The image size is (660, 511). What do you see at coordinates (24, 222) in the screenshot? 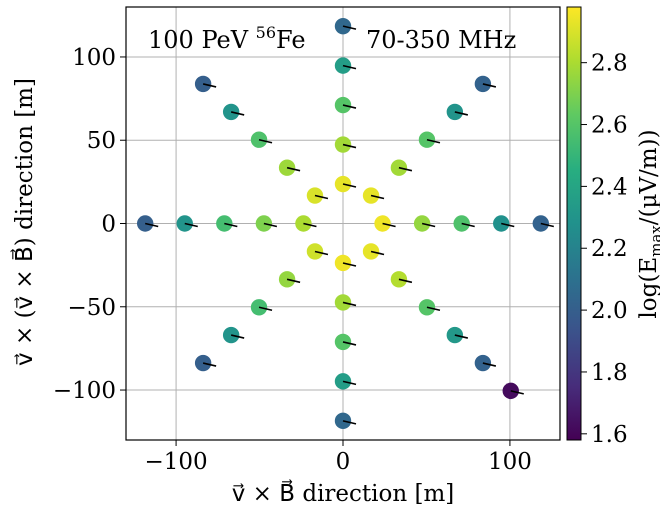
I see `y-axis-label: v⃗ × (v⃗ × B⃗) direction [m]` at bounding box center [24, 222].